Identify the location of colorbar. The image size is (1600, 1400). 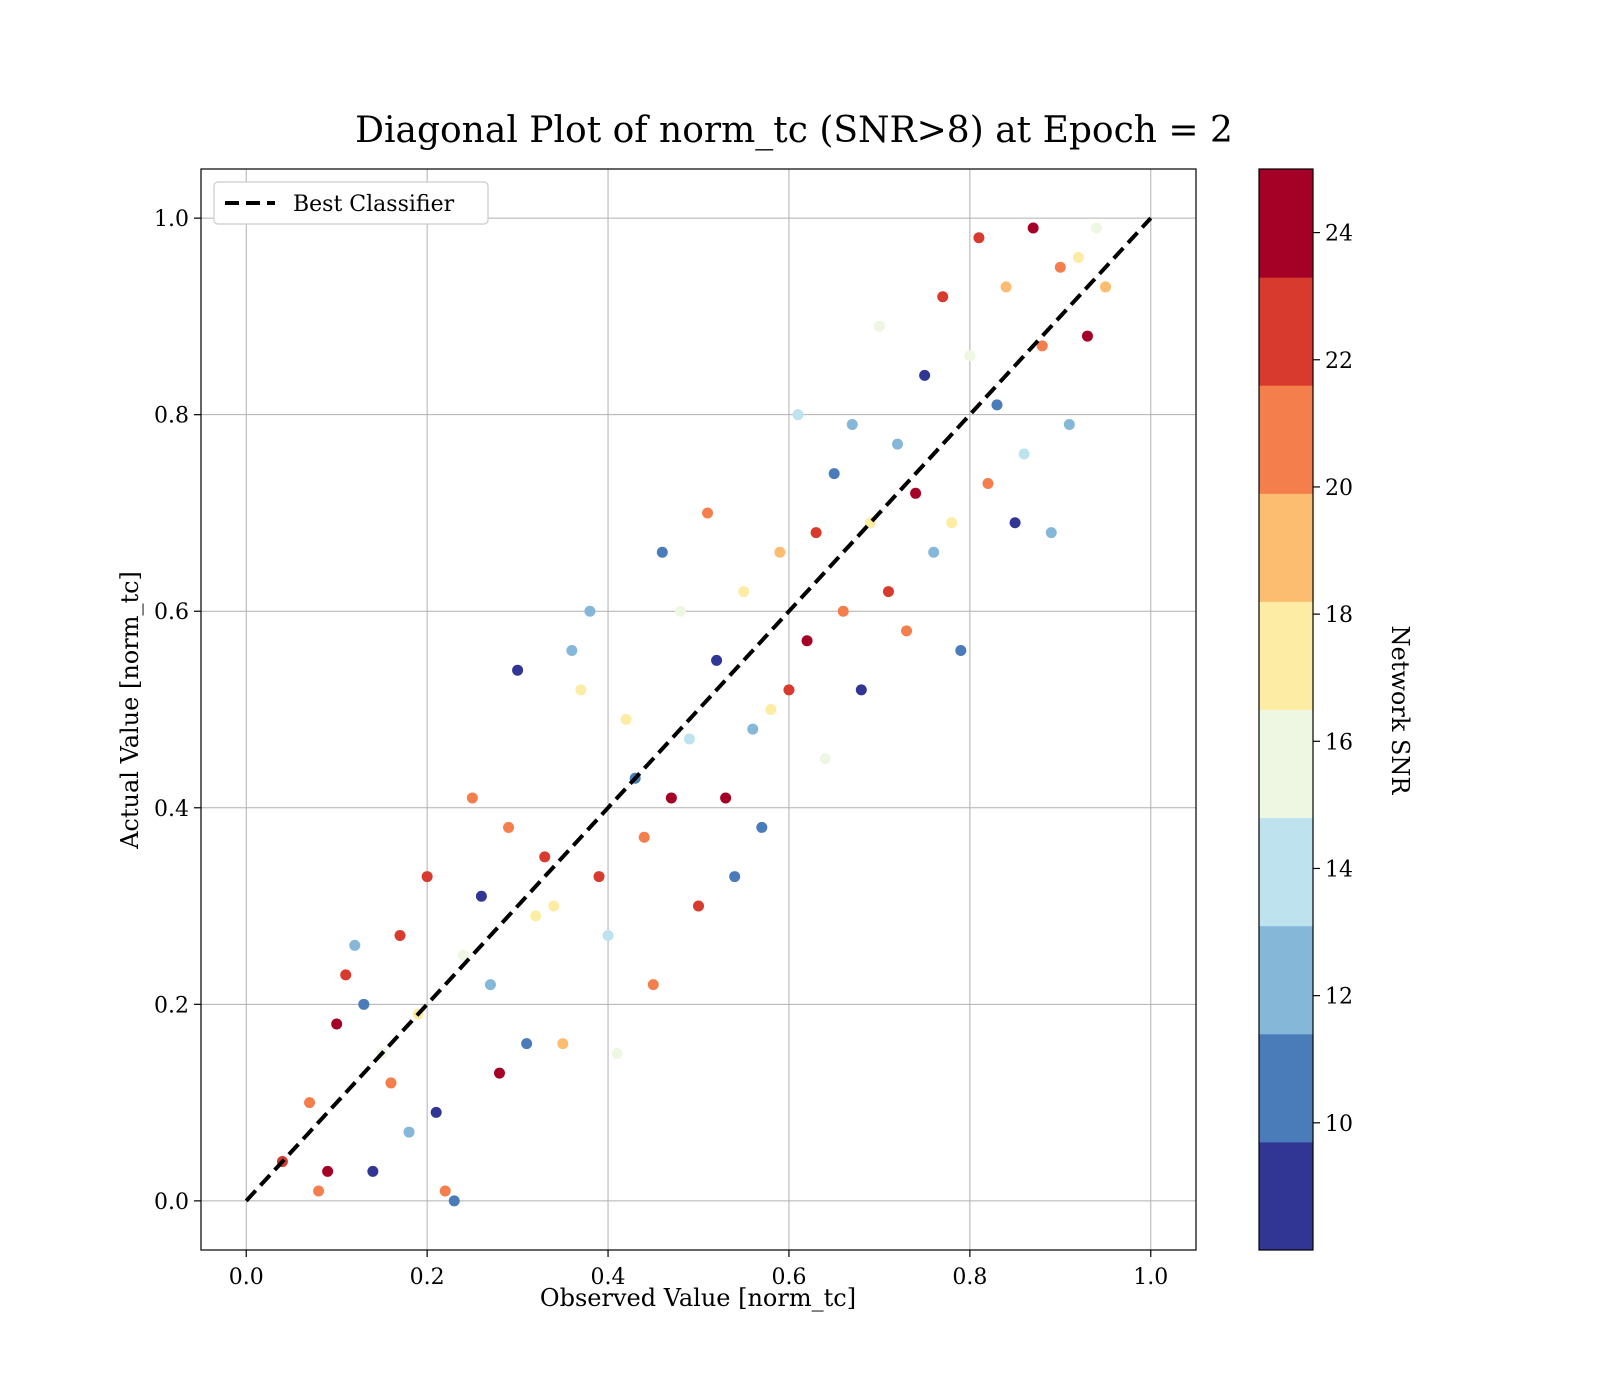
(1286, 710).